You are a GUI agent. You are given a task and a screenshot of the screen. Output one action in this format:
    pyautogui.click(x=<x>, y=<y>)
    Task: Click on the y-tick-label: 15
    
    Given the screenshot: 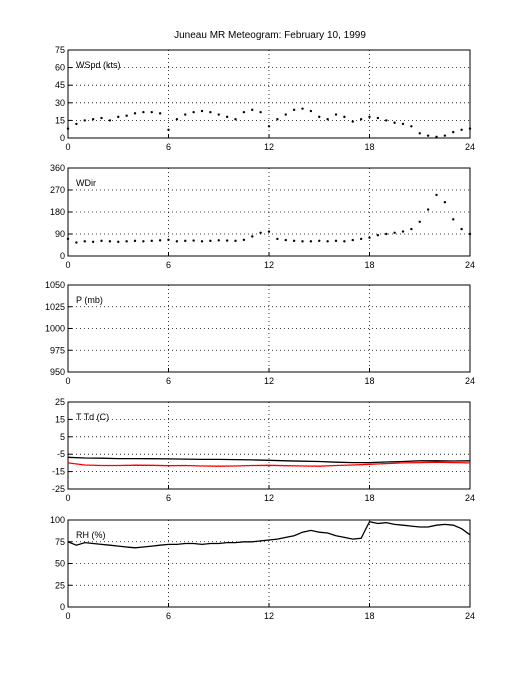 What is the action you would take?
    pyautogui.click(x=60, y=120)
    